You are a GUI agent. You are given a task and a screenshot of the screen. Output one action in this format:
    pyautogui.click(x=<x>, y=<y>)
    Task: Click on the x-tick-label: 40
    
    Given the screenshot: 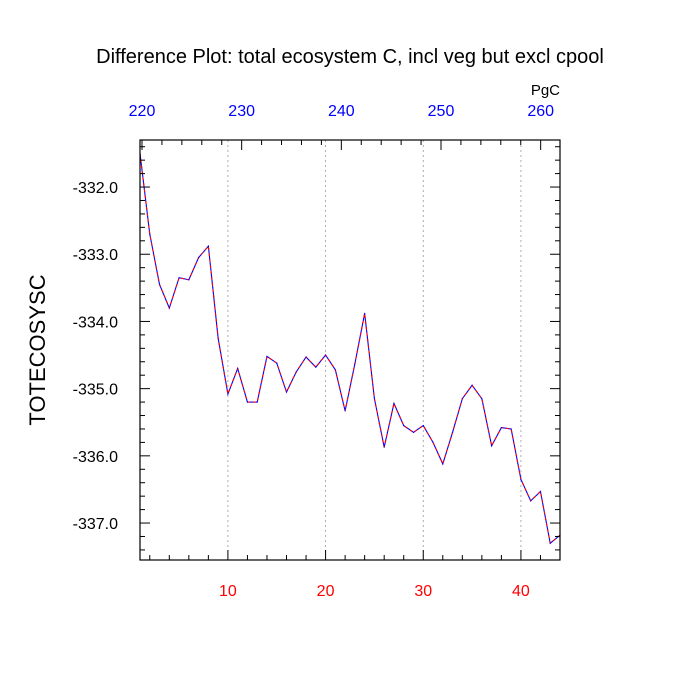 What is the action you would take?
    pyautogui.click(x=521, y=591)
    